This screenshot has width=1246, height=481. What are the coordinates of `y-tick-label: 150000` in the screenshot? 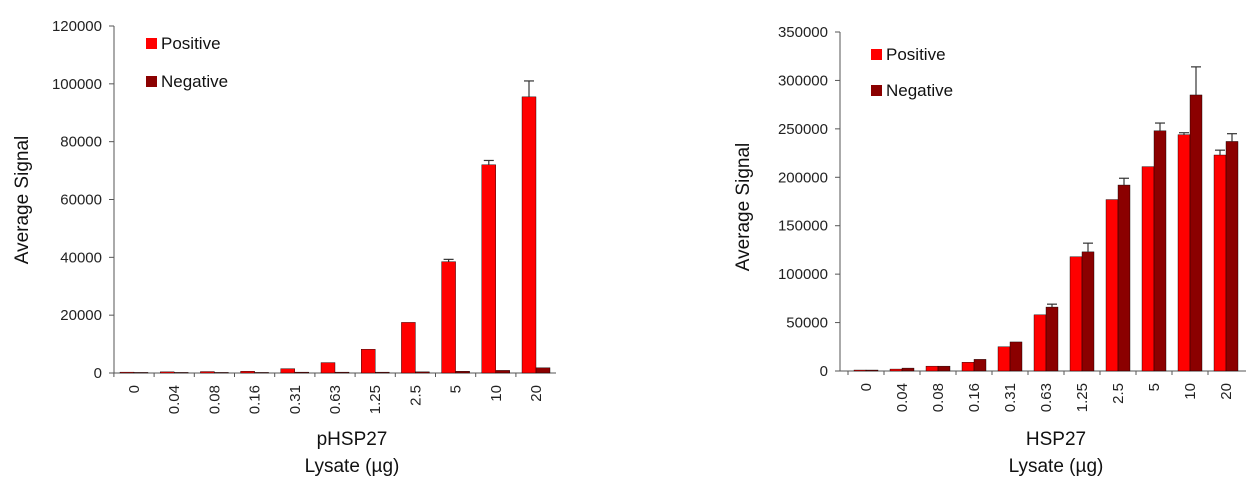 It's located at (803, 226).